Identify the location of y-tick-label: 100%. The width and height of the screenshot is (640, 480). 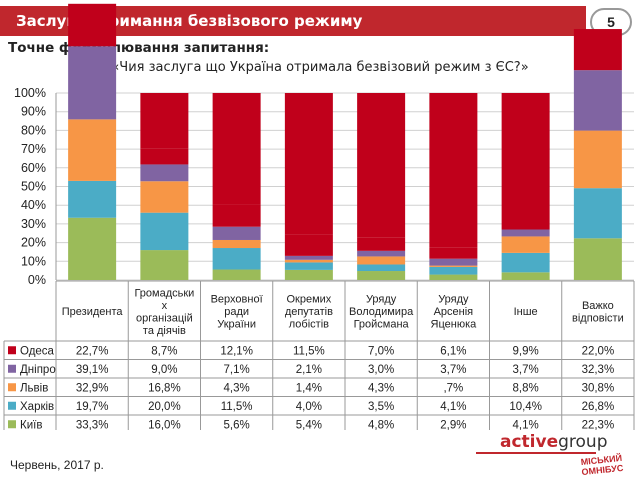
(30, 93).